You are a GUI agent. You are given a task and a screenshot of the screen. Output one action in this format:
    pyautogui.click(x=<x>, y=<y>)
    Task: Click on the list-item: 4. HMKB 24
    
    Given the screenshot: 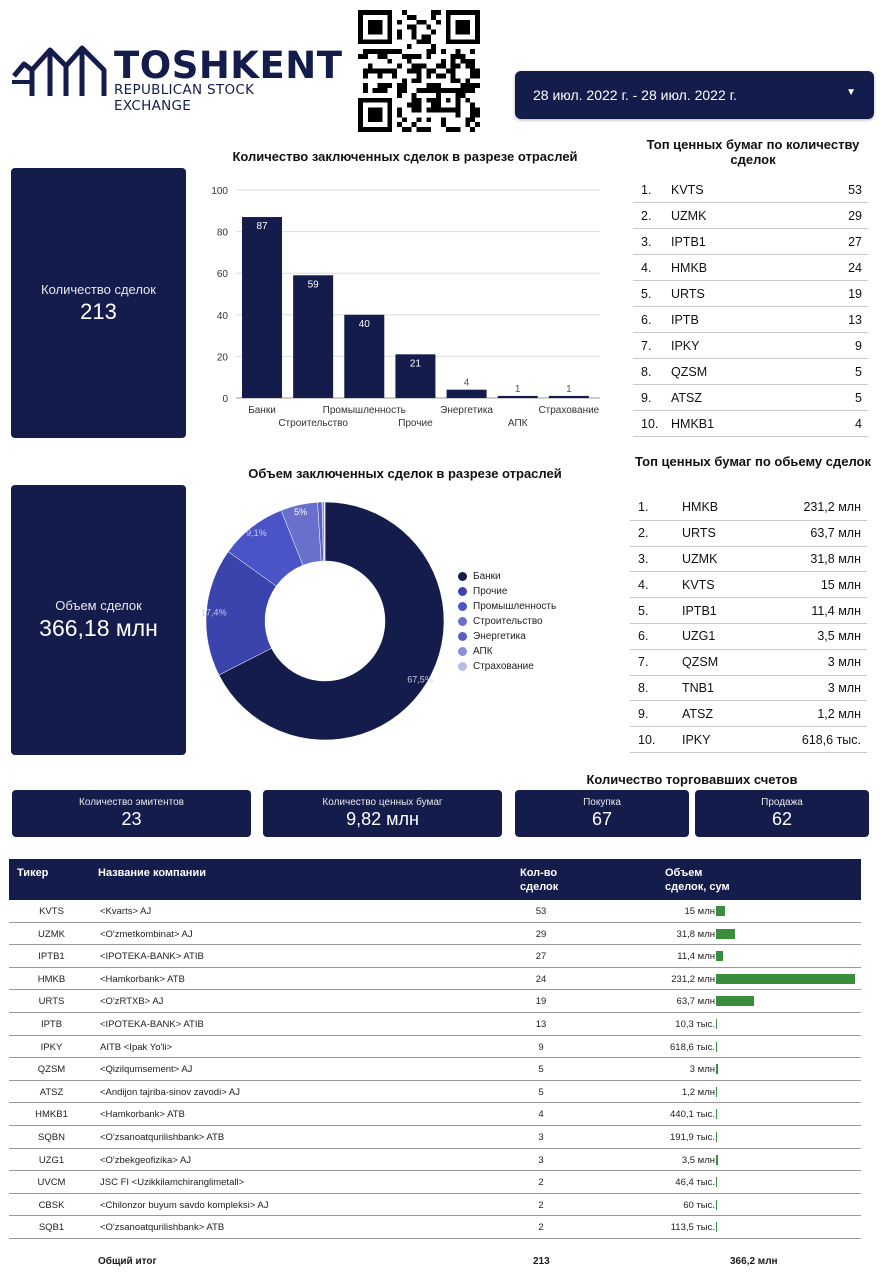 What is the action you would take?
    pyautogui.click(x=750, y=268)
    